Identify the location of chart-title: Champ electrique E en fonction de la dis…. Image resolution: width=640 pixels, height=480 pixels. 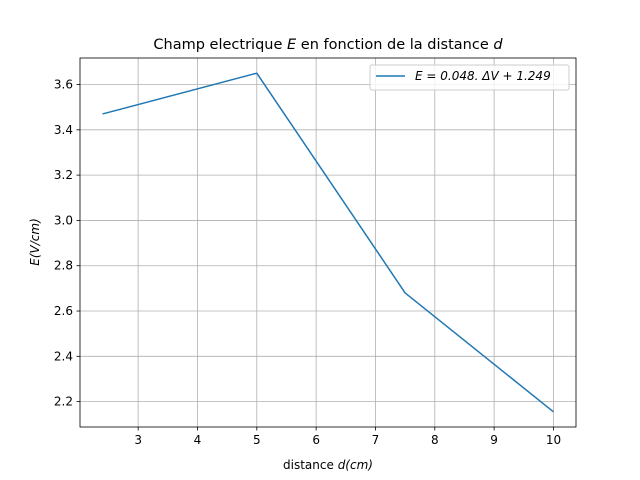
(328, 45).